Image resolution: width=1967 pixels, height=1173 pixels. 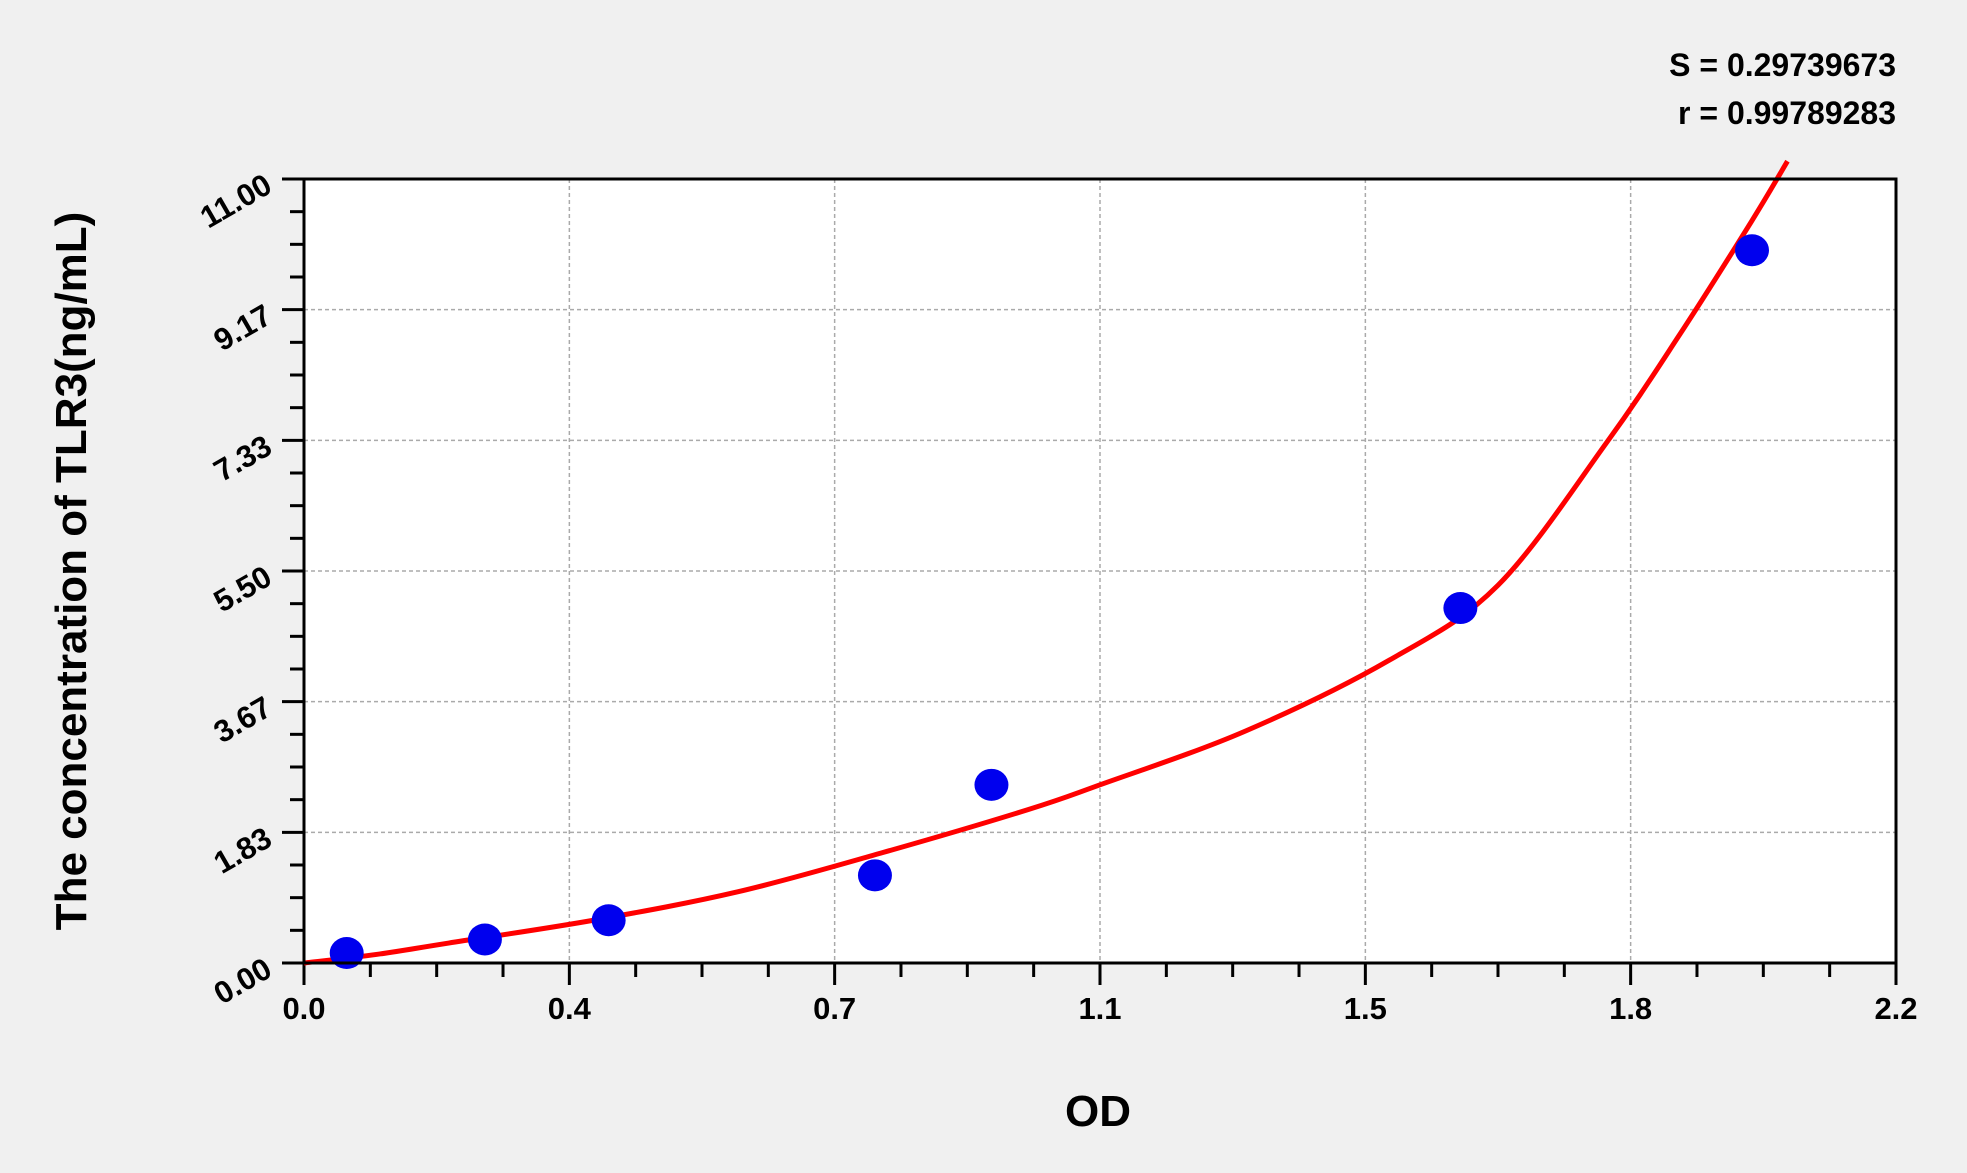 What do you see at coordinates (834, 1008) in the screenshot?
I see `x-tick-label: 0.7` at bounding box center [834, 1008].